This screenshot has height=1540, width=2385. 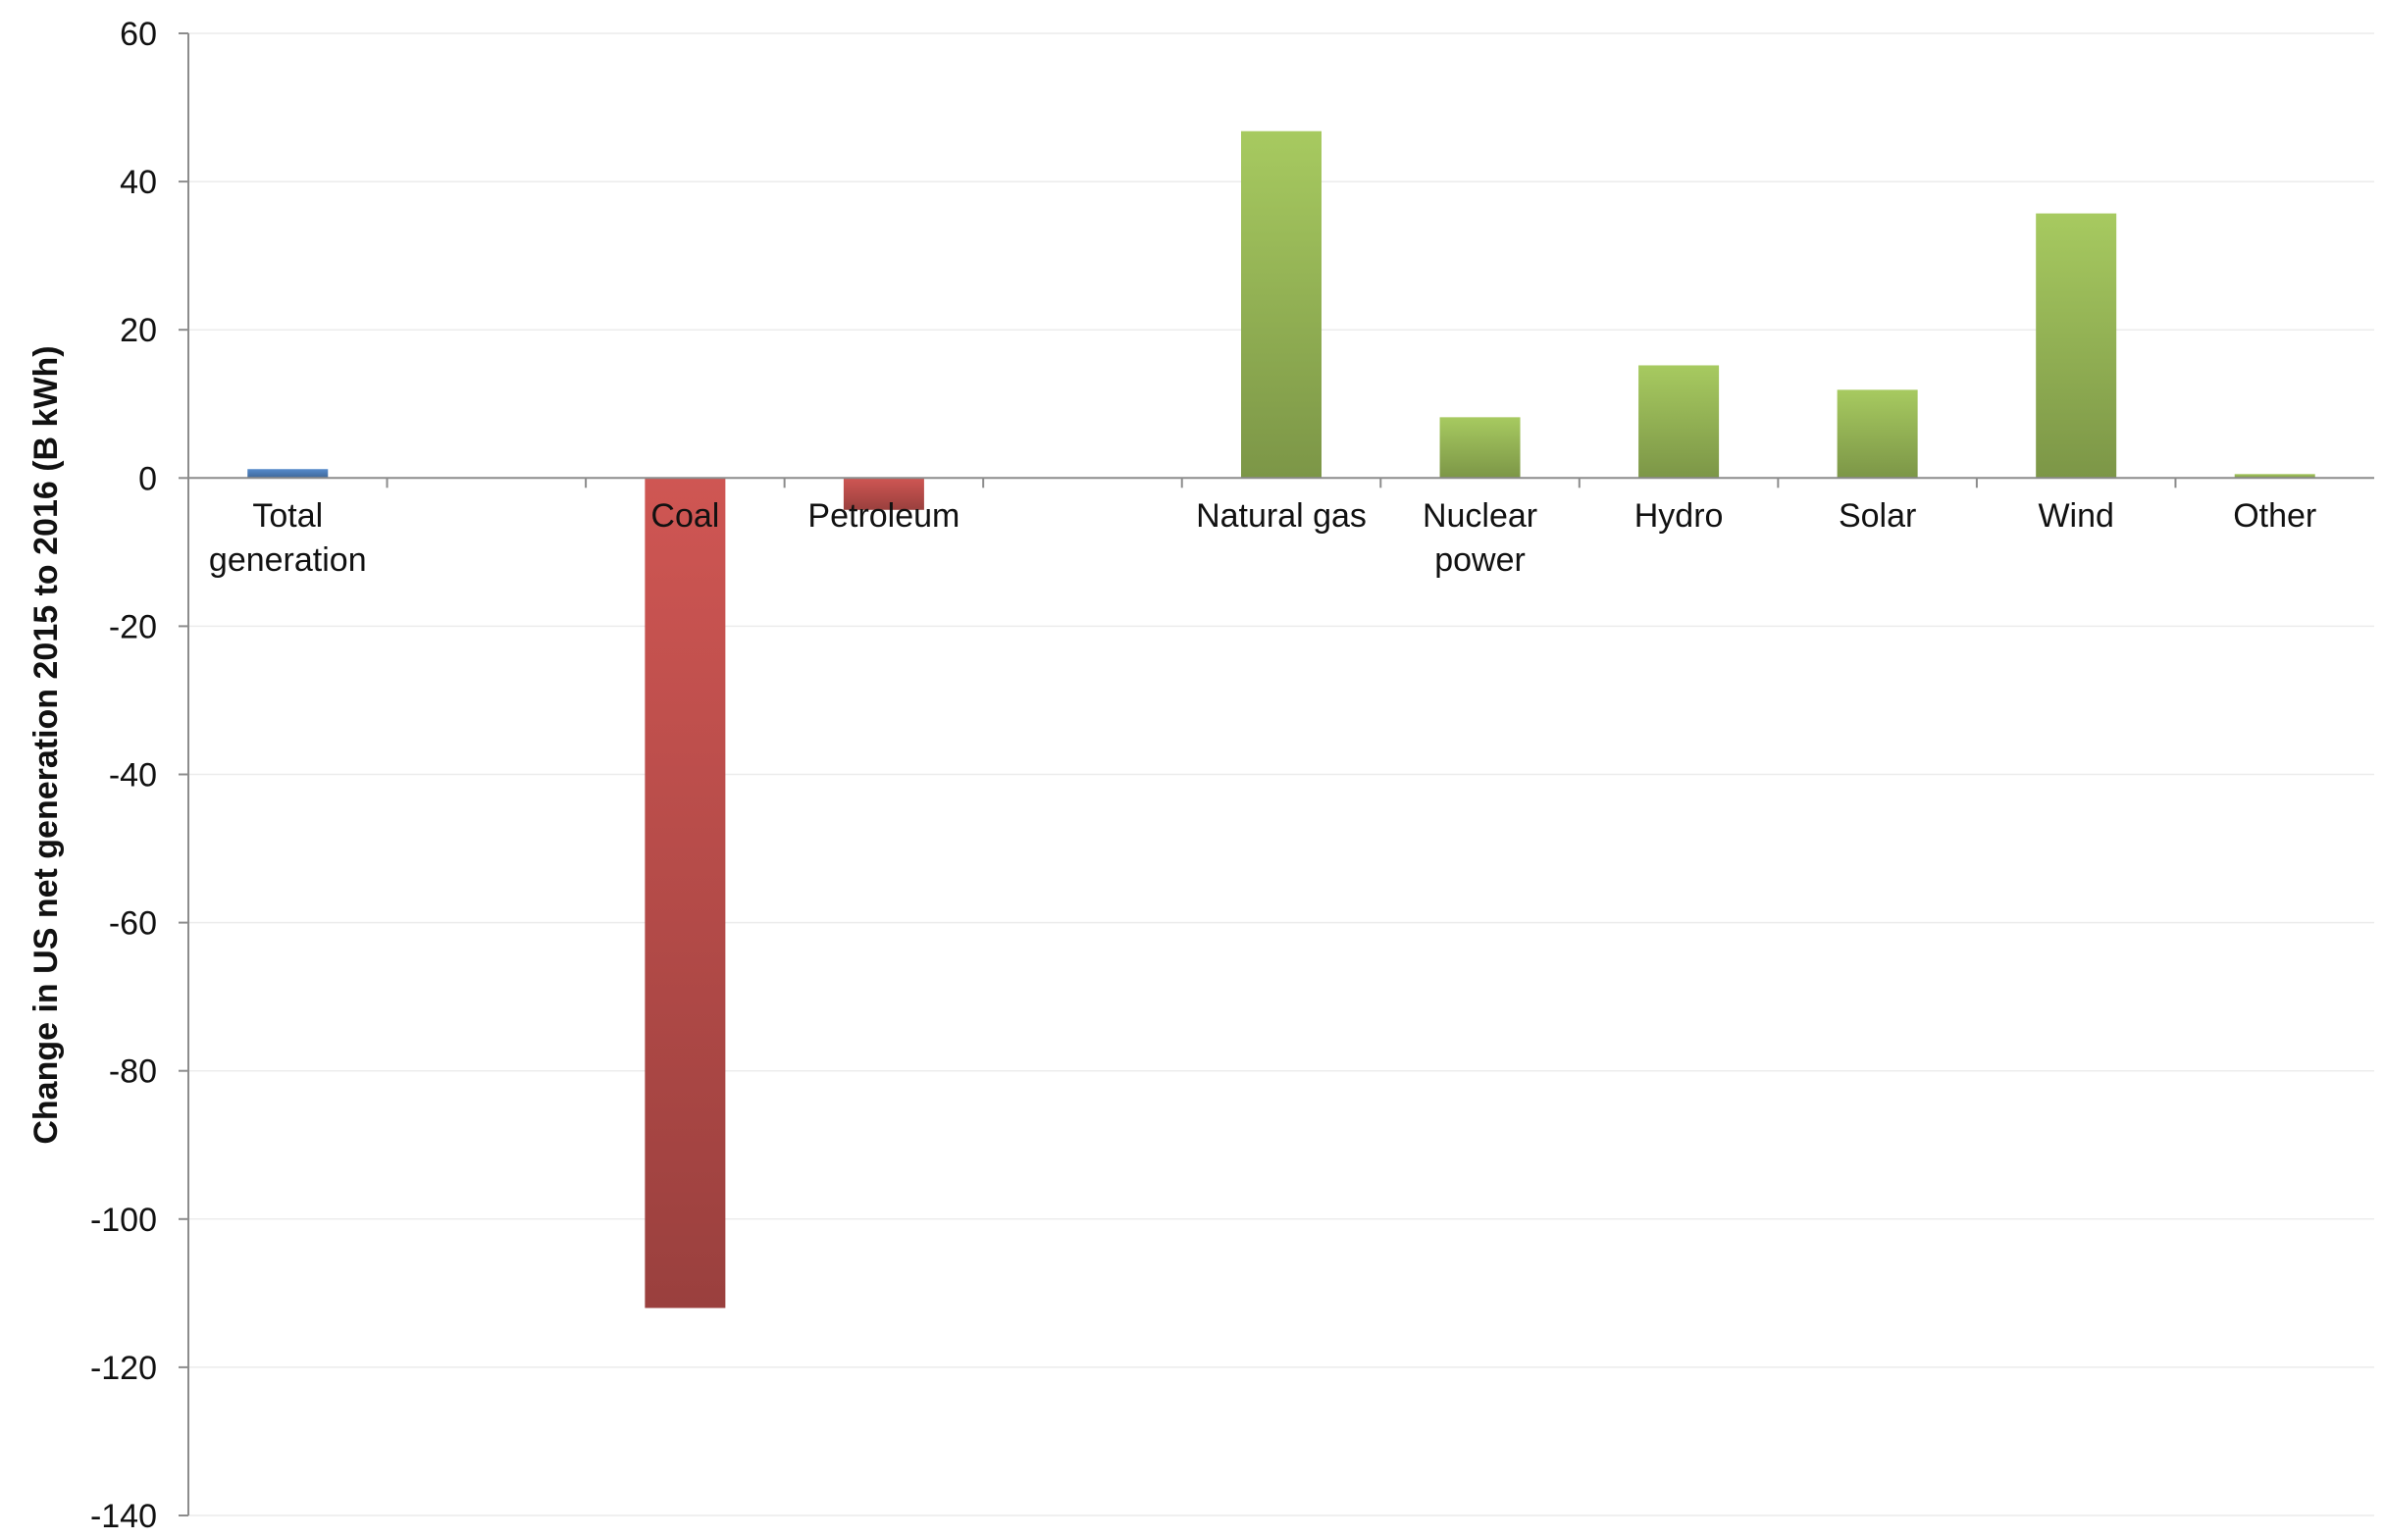 What do you see at coordinates (883, 494) in the screenshot?
I see `bar-petroleum` at bounding box center [883, 494].